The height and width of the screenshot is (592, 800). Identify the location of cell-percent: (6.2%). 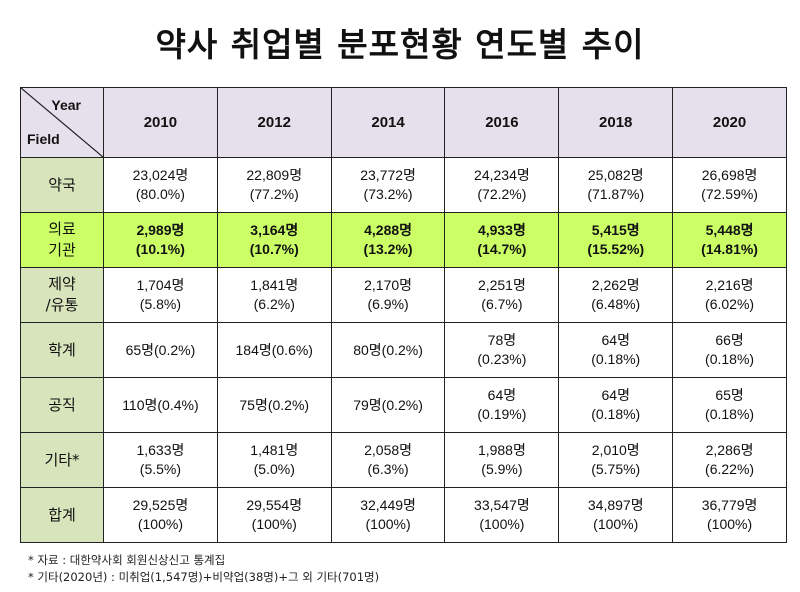
(274, 304).